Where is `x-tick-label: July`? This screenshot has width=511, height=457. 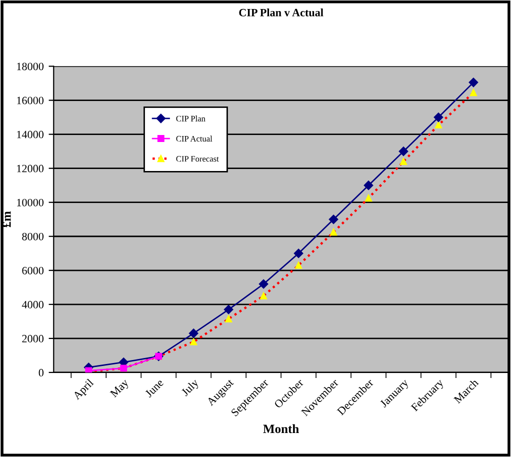
x-tick-label: July is located at coordinates (190, 388).